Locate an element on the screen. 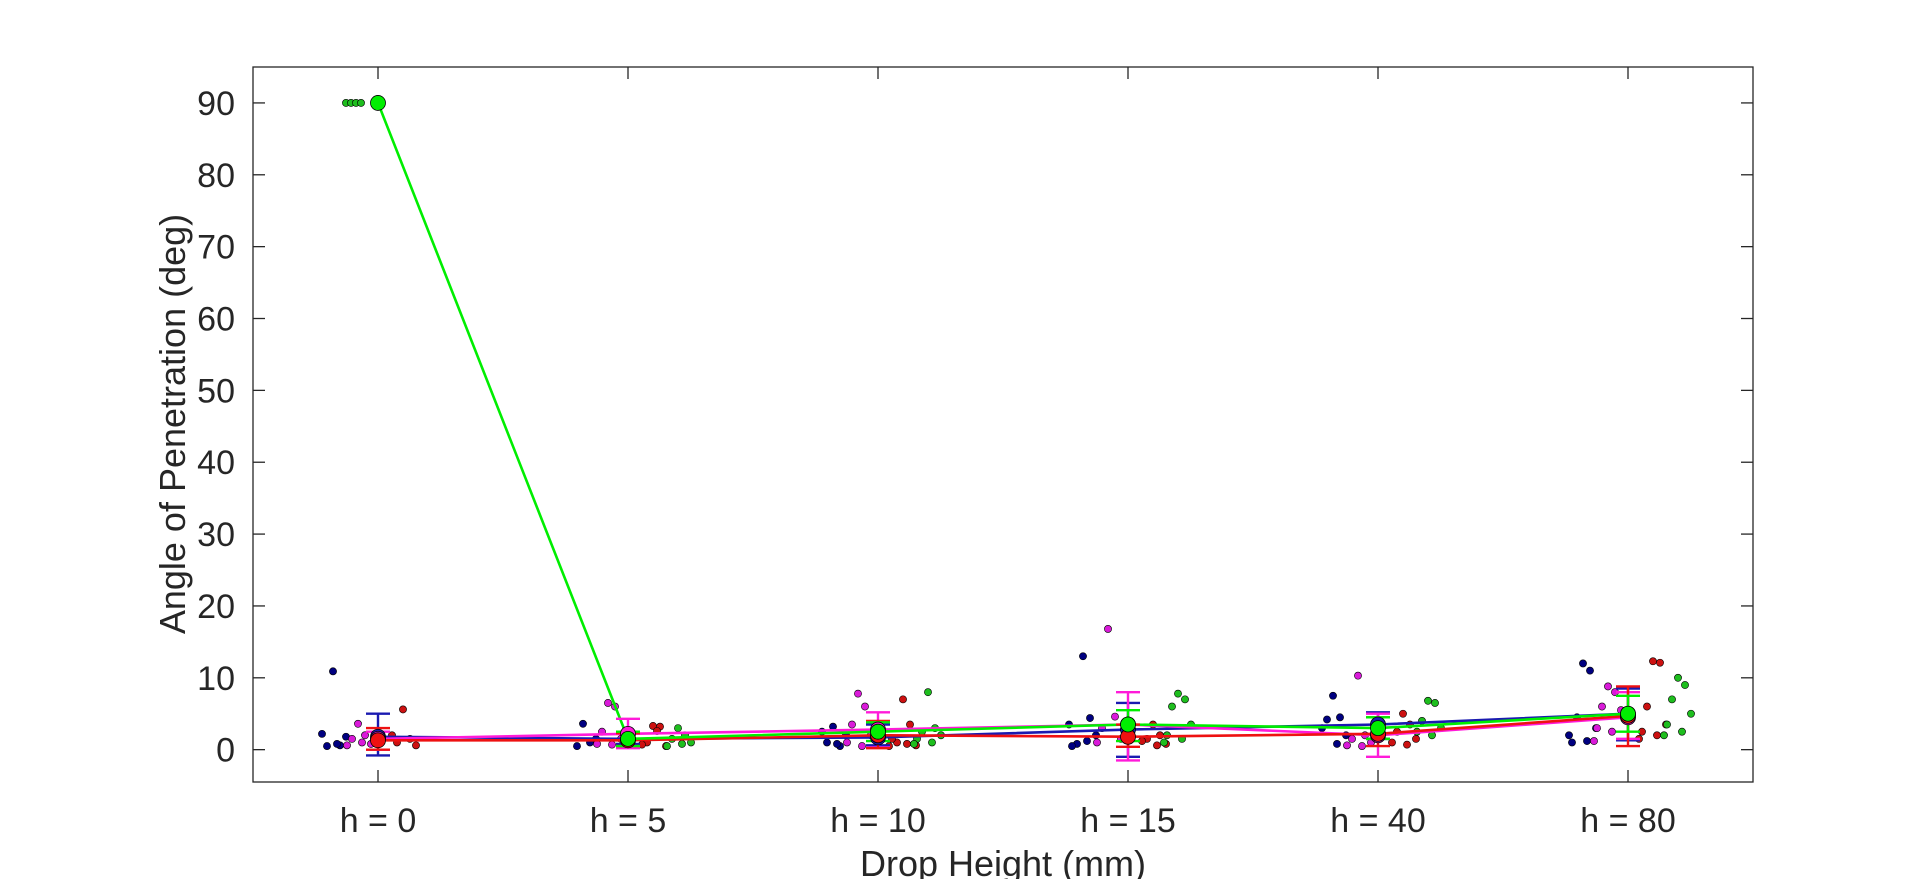 Image resolution: width=1920 pixels, height=884 pixels. x-tick-label: h = 40 is located at coordinates (1377, 821).